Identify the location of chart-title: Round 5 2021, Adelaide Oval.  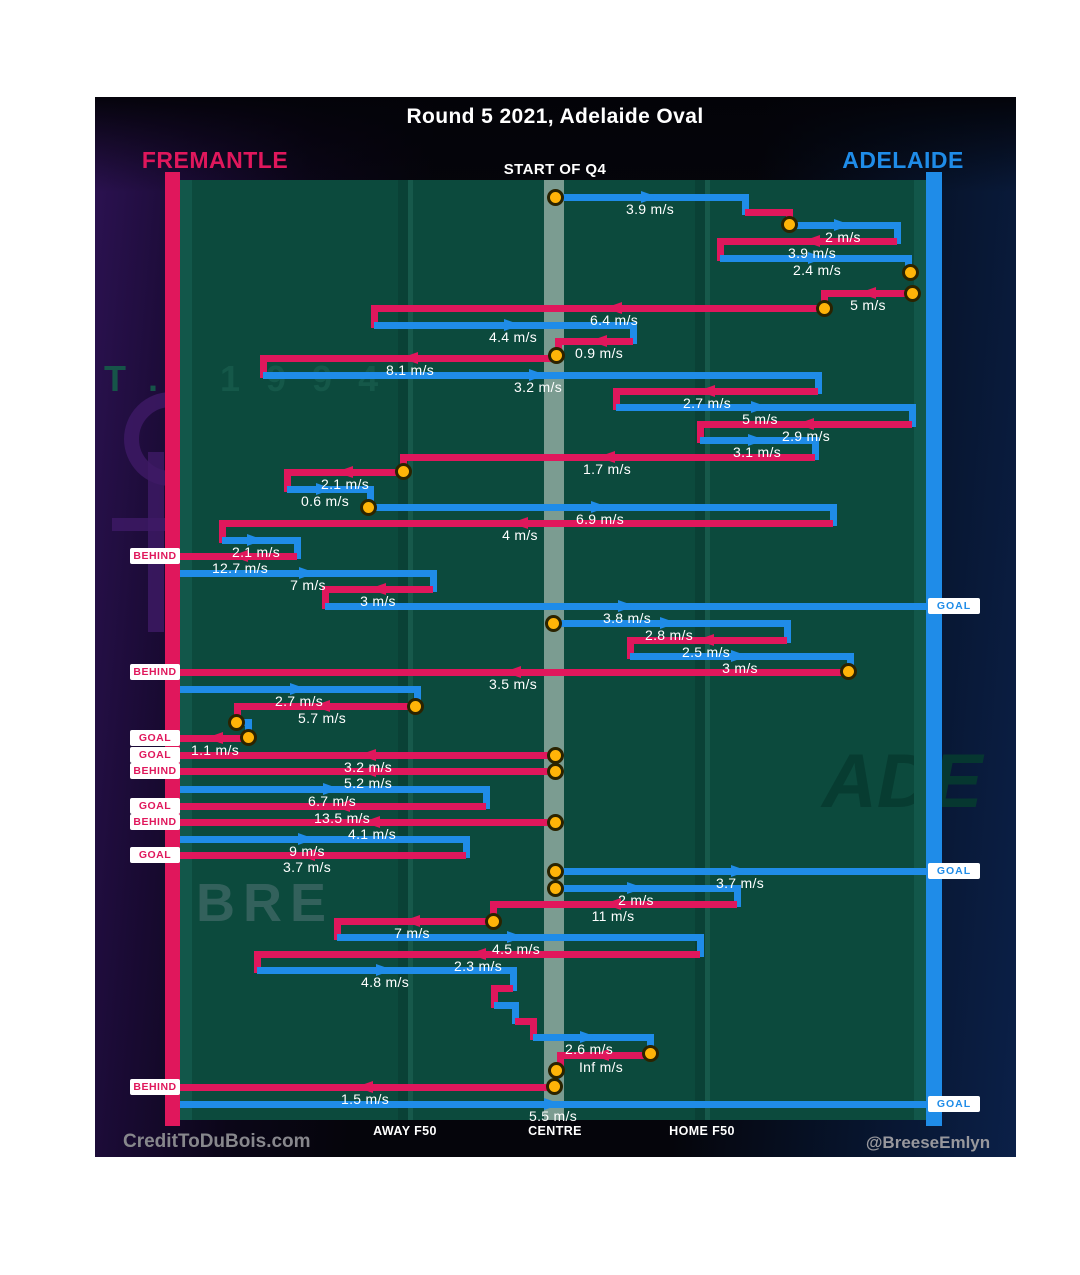
(555, 116).